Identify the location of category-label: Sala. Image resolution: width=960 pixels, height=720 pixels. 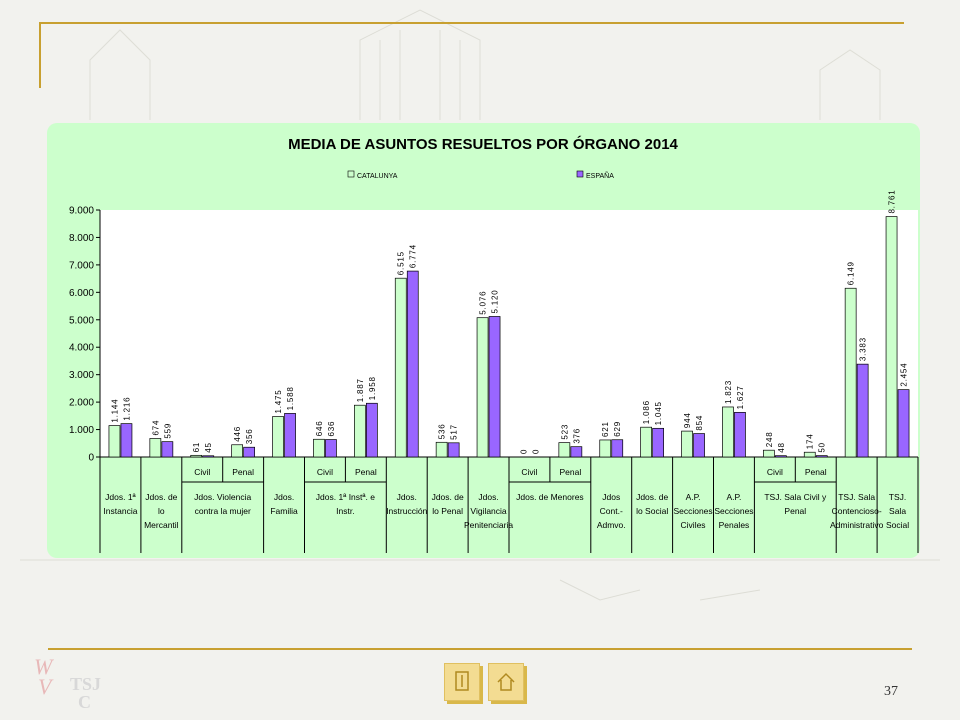
(897, 511).